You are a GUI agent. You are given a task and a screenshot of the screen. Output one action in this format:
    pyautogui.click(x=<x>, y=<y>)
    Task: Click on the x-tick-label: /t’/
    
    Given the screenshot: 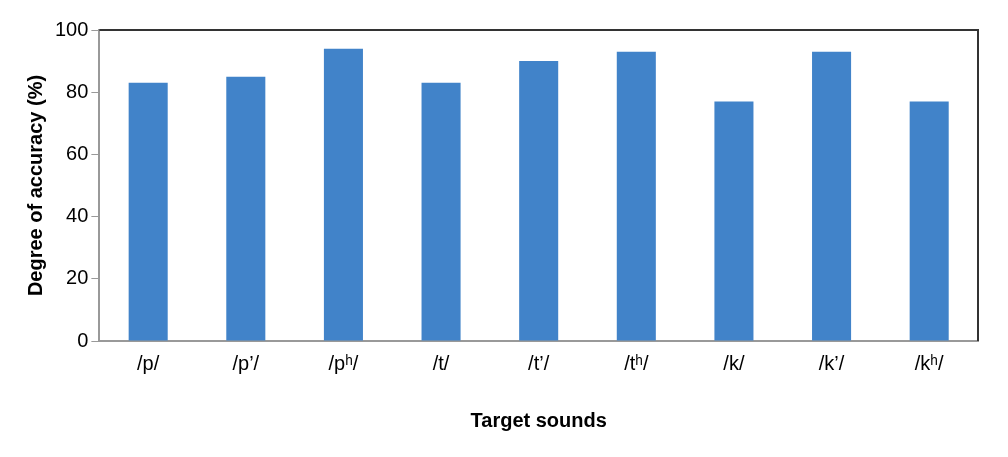 What is the action you would take?
    pyautogui.click(x=539, y=362)
    